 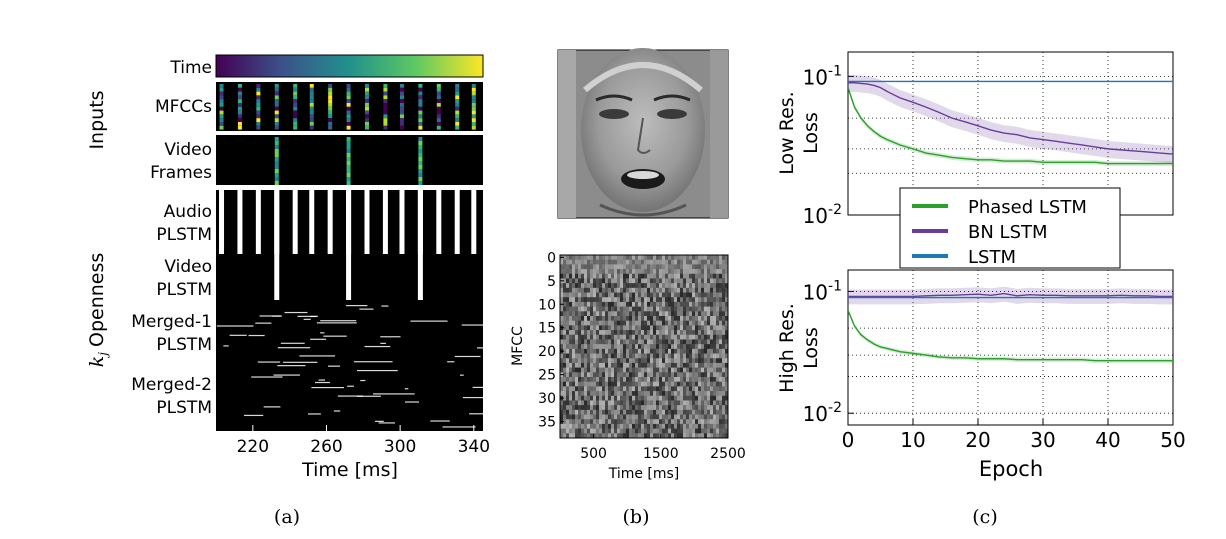 What do you see at coordinates (307, 319) in the screenshot?
I see `merged-streak` at bounding box center [307, 319].